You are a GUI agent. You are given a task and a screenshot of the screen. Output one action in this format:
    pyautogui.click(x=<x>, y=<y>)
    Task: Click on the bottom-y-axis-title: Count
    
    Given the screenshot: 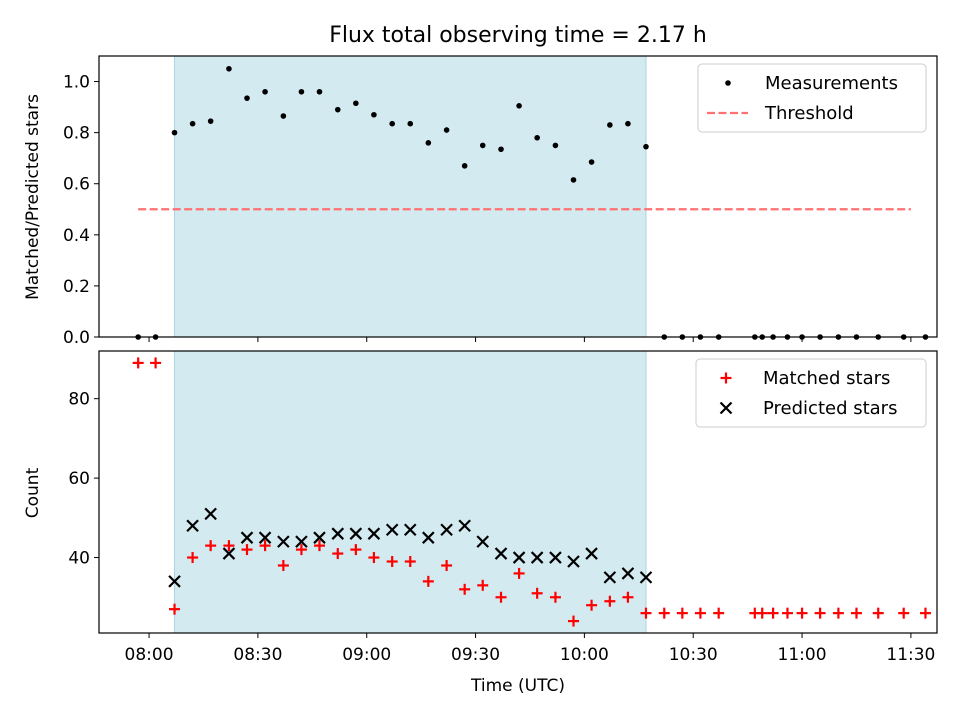 What is the action you would take?
    pyautogui.click(x=33, y=492)
    